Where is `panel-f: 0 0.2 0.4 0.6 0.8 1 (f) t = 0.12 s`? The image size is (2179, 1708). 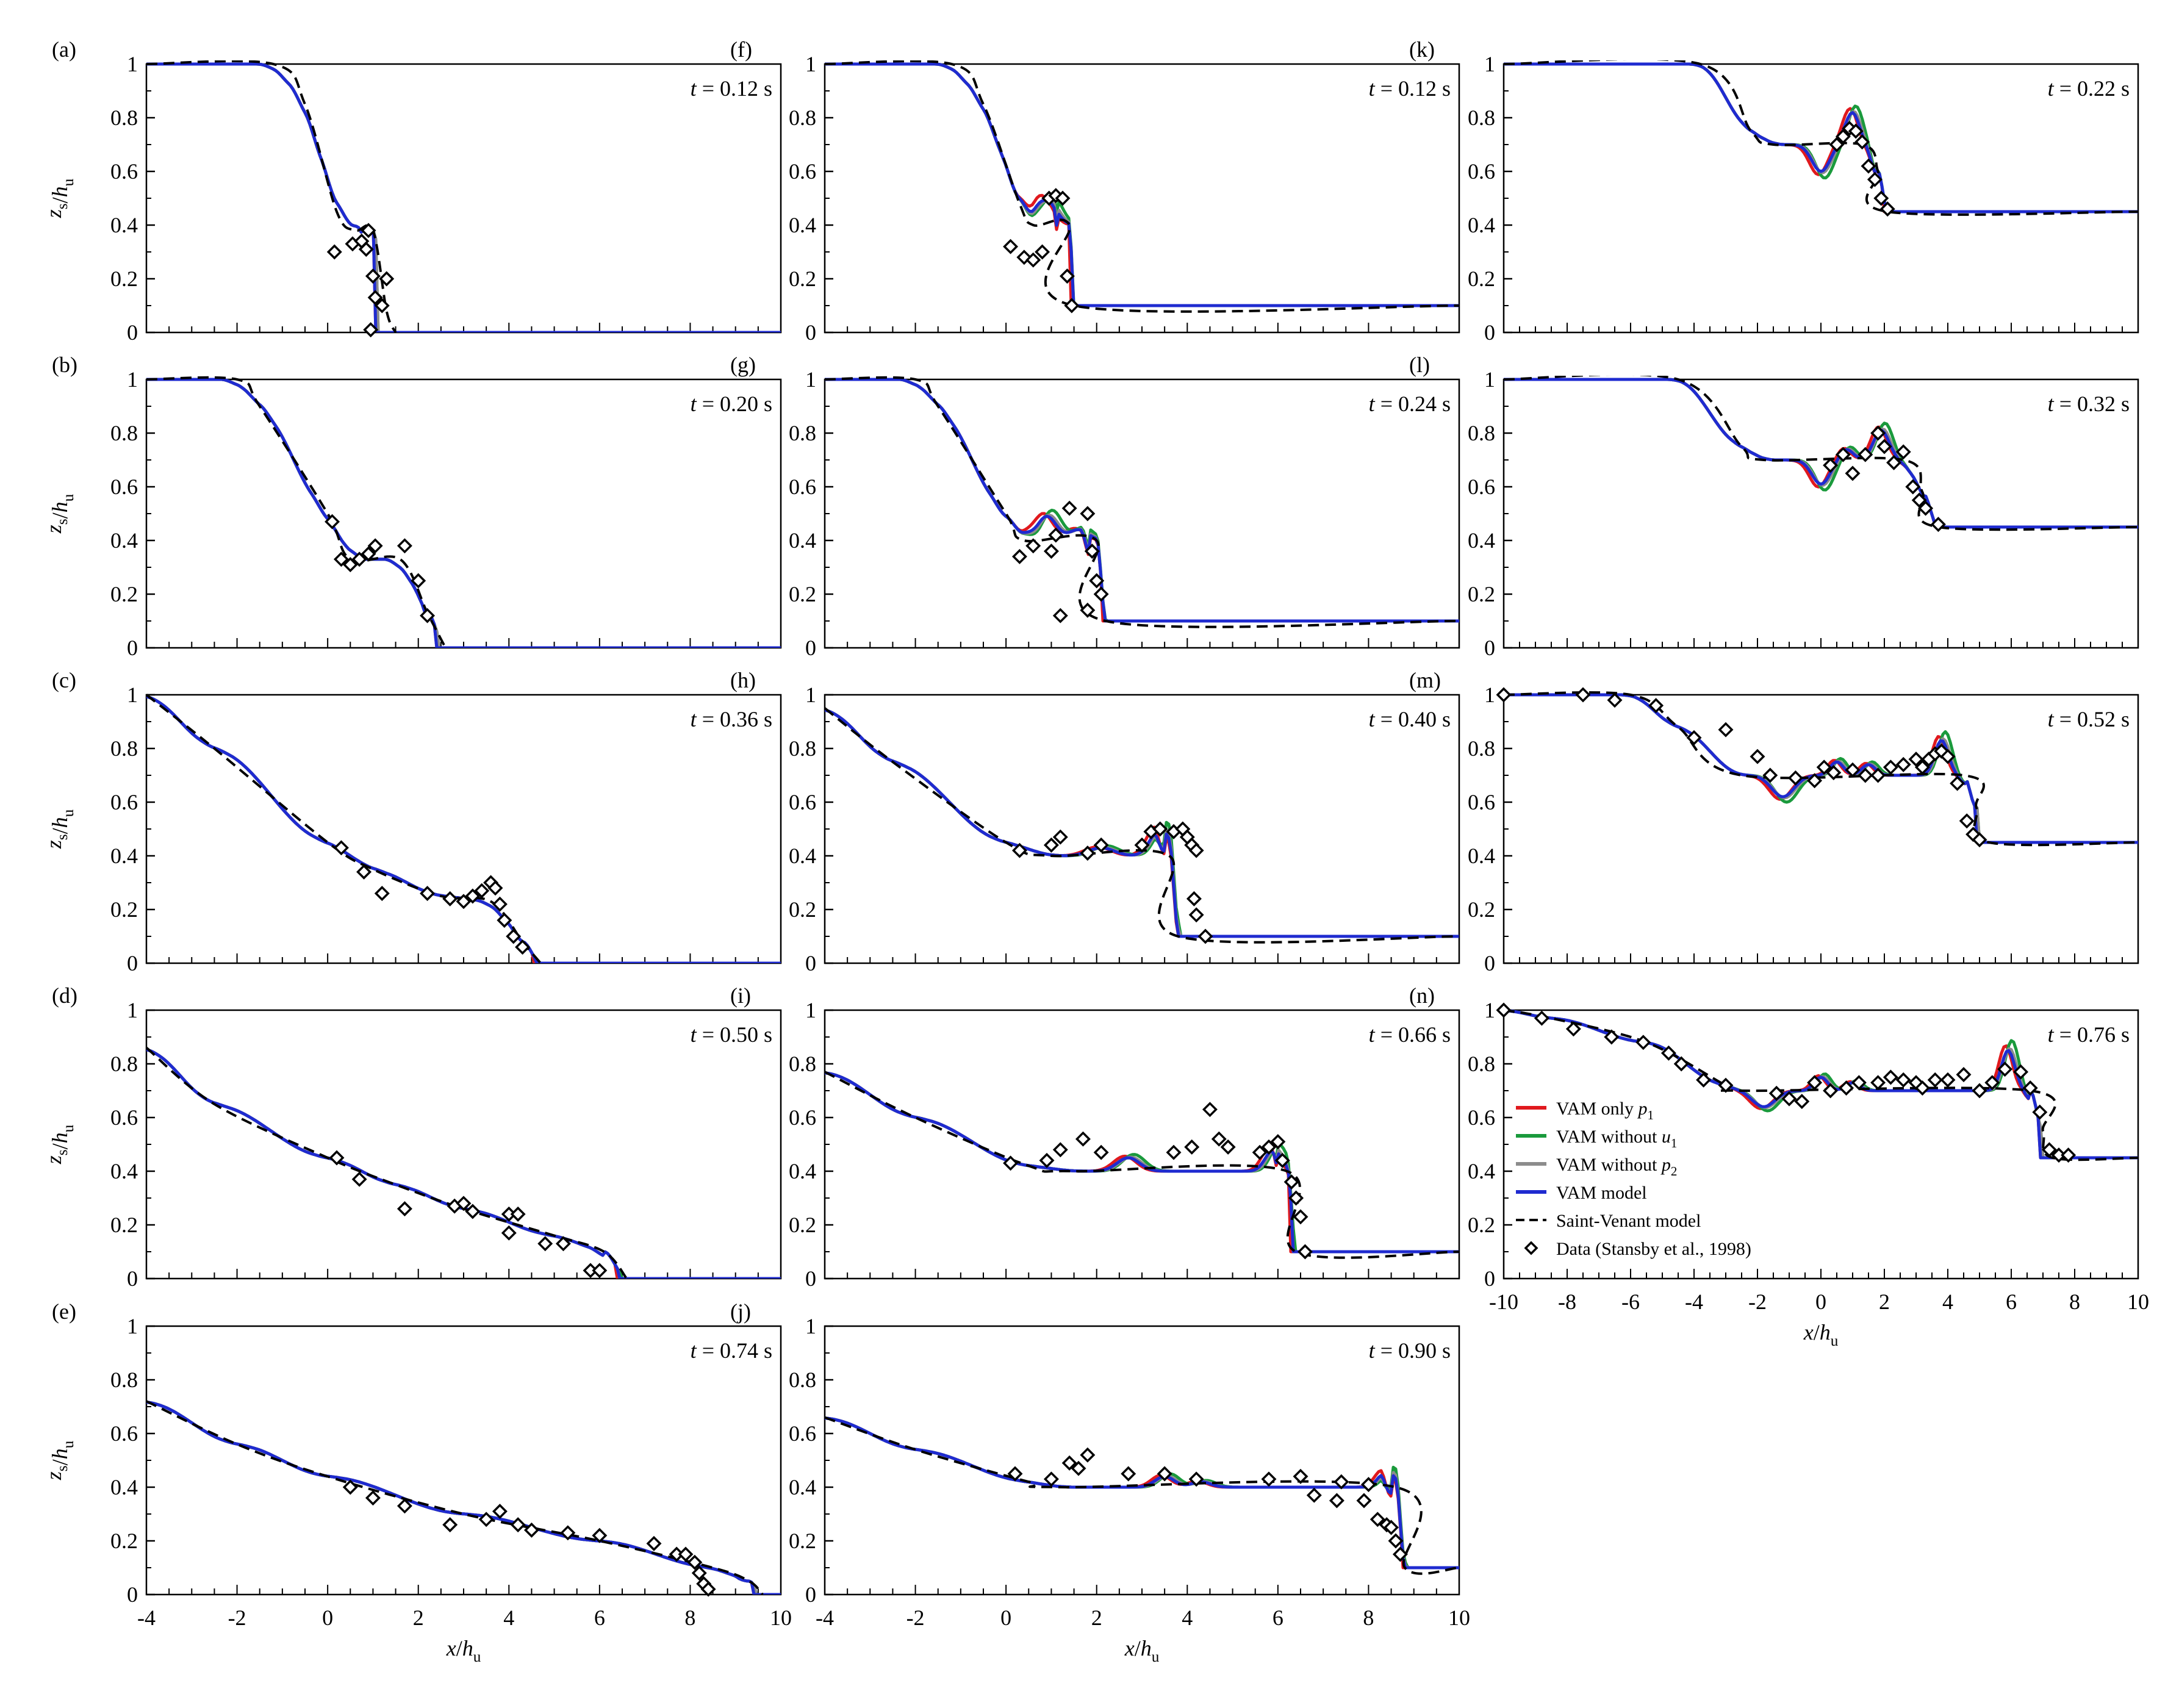 panel-f: 0 0.2 0.4 0.6 0.8 1 (f) t = 0.12 s is located at coordinates (1095, 191).